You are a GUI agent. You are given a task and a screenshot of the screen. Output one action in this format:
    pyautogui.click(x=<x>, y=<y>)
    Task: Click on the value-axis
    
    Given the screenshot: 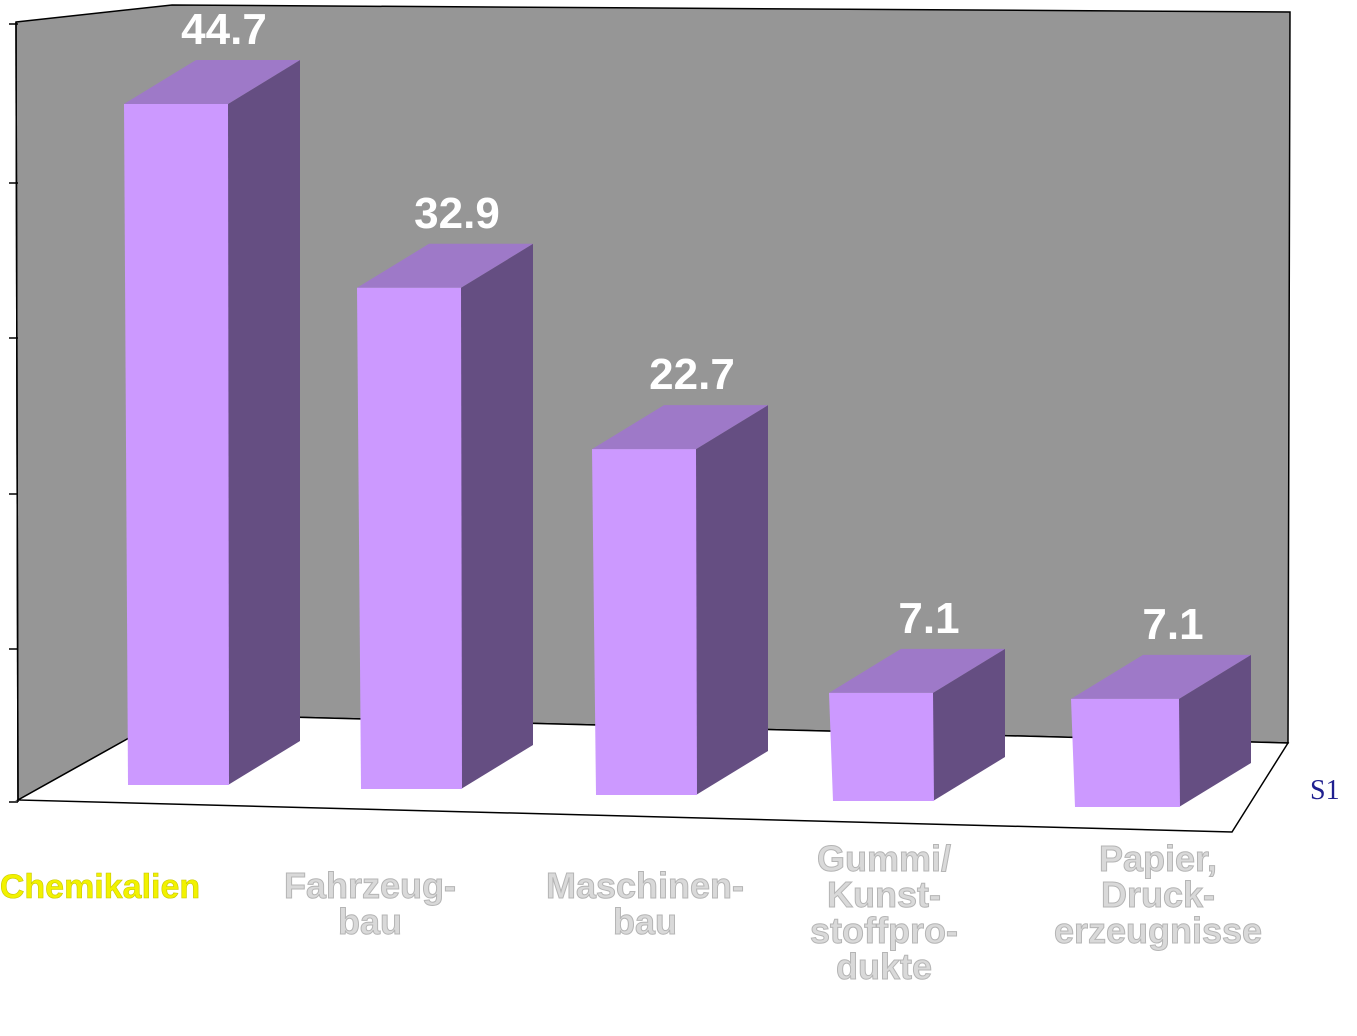 What is the action you would take?
    pyautogui.click(x=14, y=412)
    